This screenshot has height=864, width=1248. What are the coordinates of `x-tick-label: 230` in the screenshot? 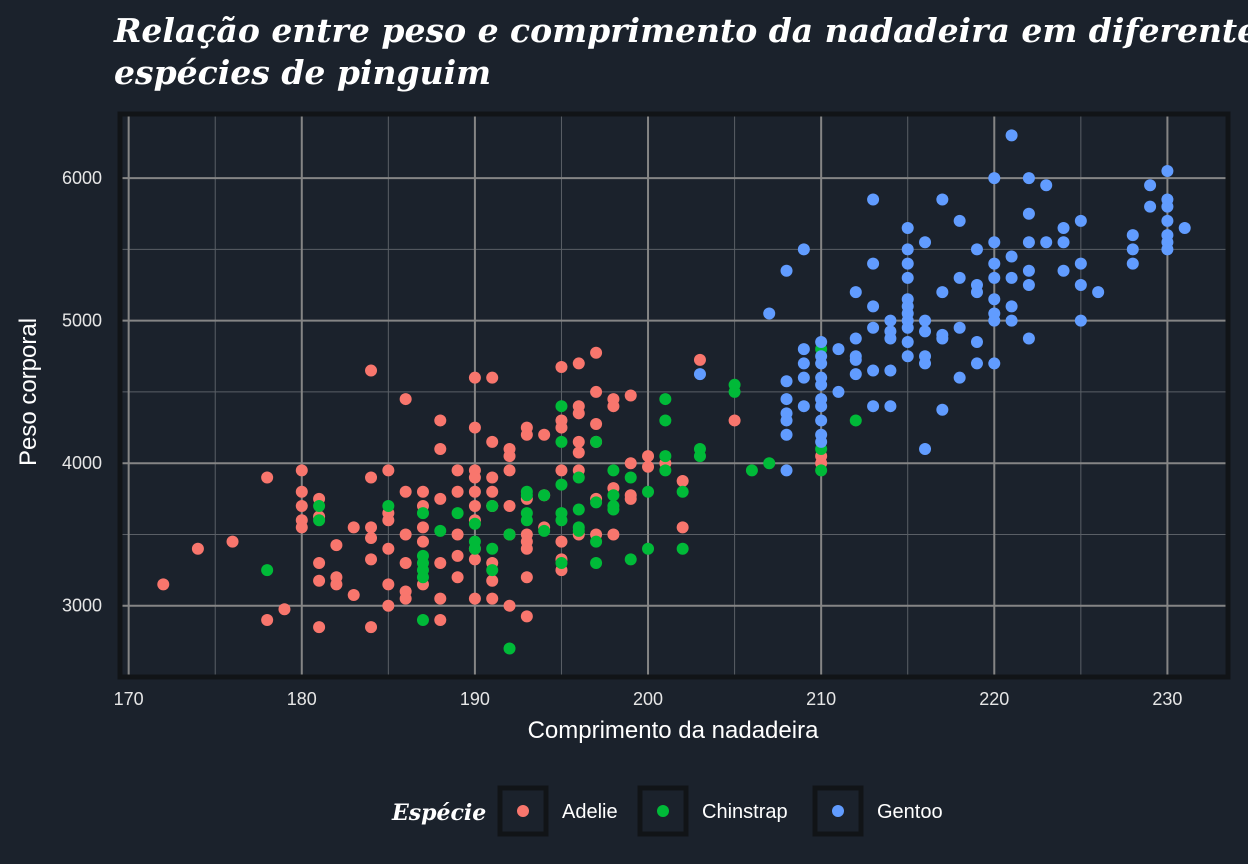 It's located at (1167, 699).